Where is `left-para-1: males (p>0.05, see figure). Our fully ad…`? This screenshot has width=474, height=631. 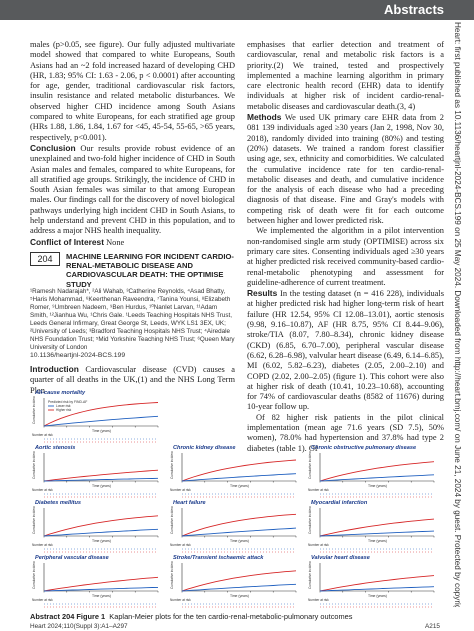
left-para-1: males (p>0.05, see figure). Our fully ad… is located at coordinates (132, 91).